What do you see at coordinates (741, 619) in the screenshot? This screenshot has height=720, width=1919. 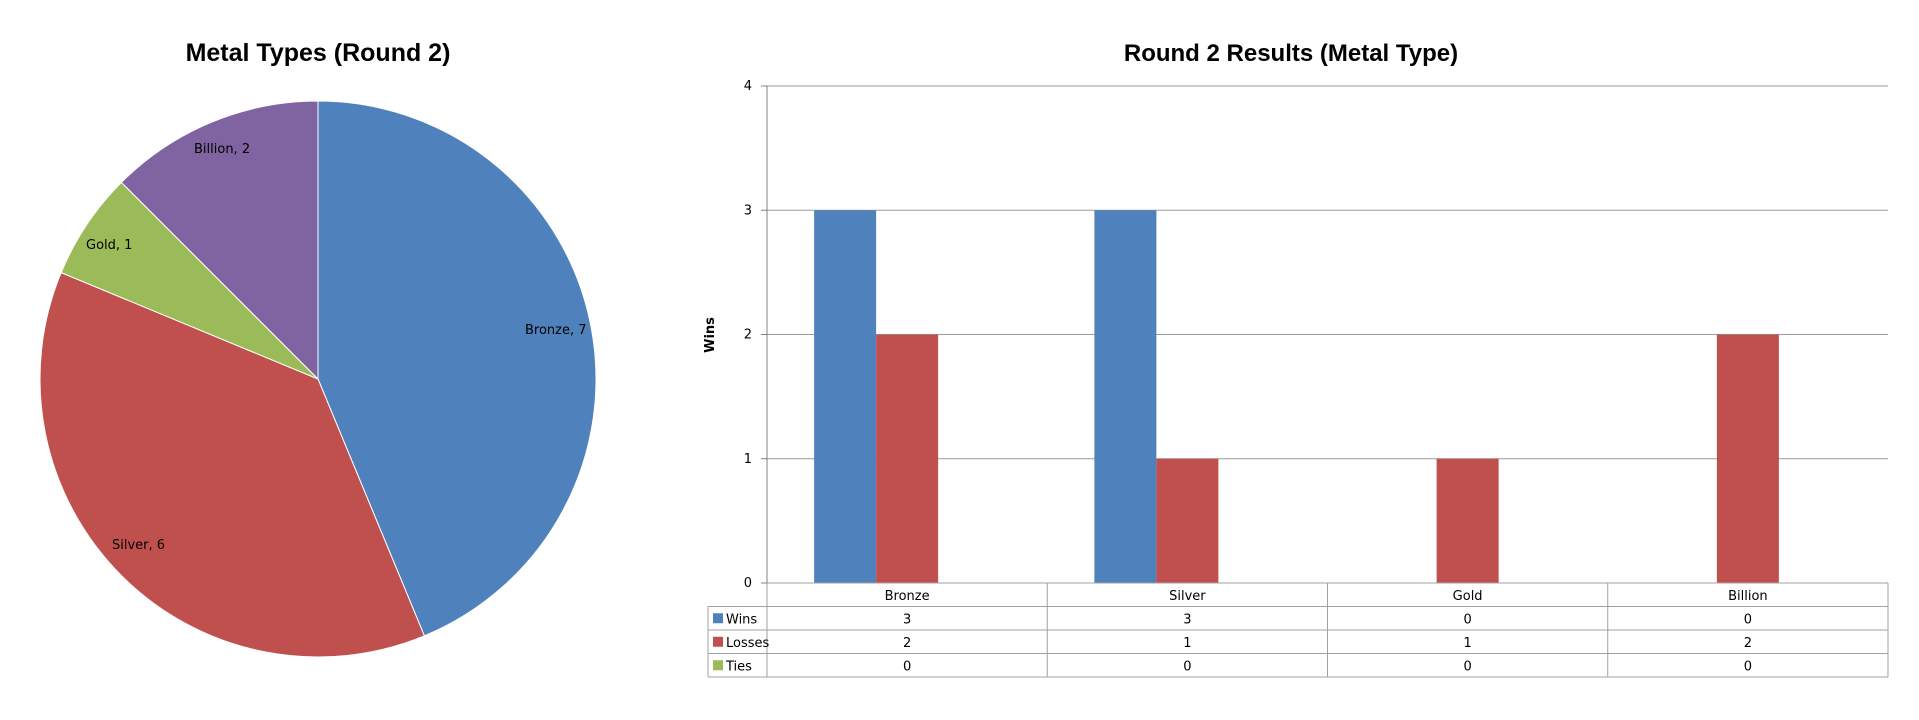 I see `legend-label-wins: Wins` at bounding box center [741, 619].